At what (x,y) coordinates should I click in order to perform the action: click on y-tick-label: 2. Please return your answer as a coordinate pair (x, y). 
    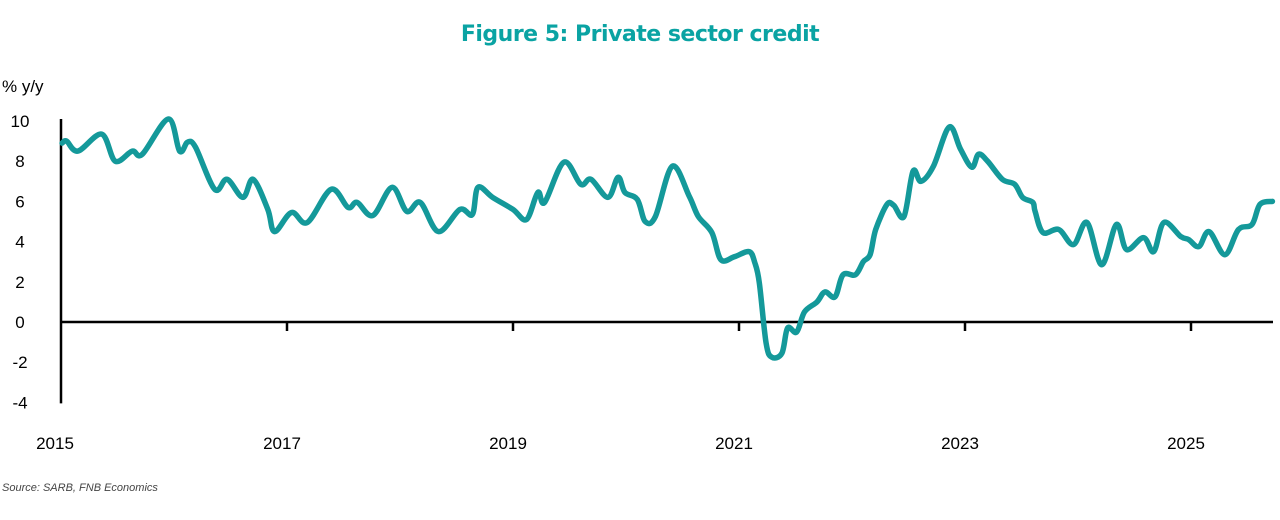
    Looking at the image, I should click on (19, 282).